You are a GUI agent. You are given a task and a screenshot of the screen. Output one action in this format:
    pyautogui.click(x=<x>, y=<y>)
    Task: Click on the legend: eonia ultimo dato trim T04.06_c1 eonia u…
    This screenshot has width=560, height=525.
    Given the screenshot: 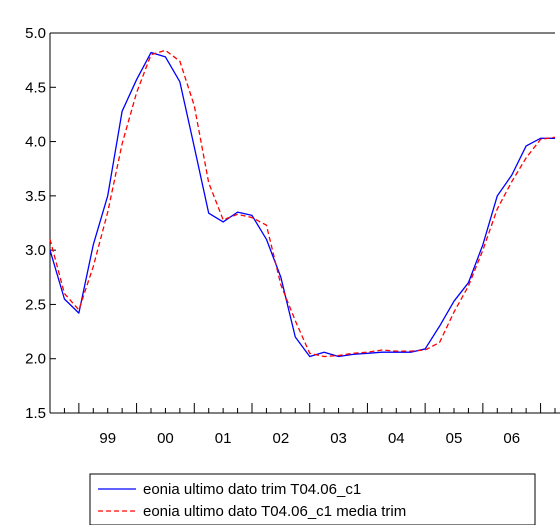 What is the action you would take?
    pyautogui.click(x=312, y=499)
    